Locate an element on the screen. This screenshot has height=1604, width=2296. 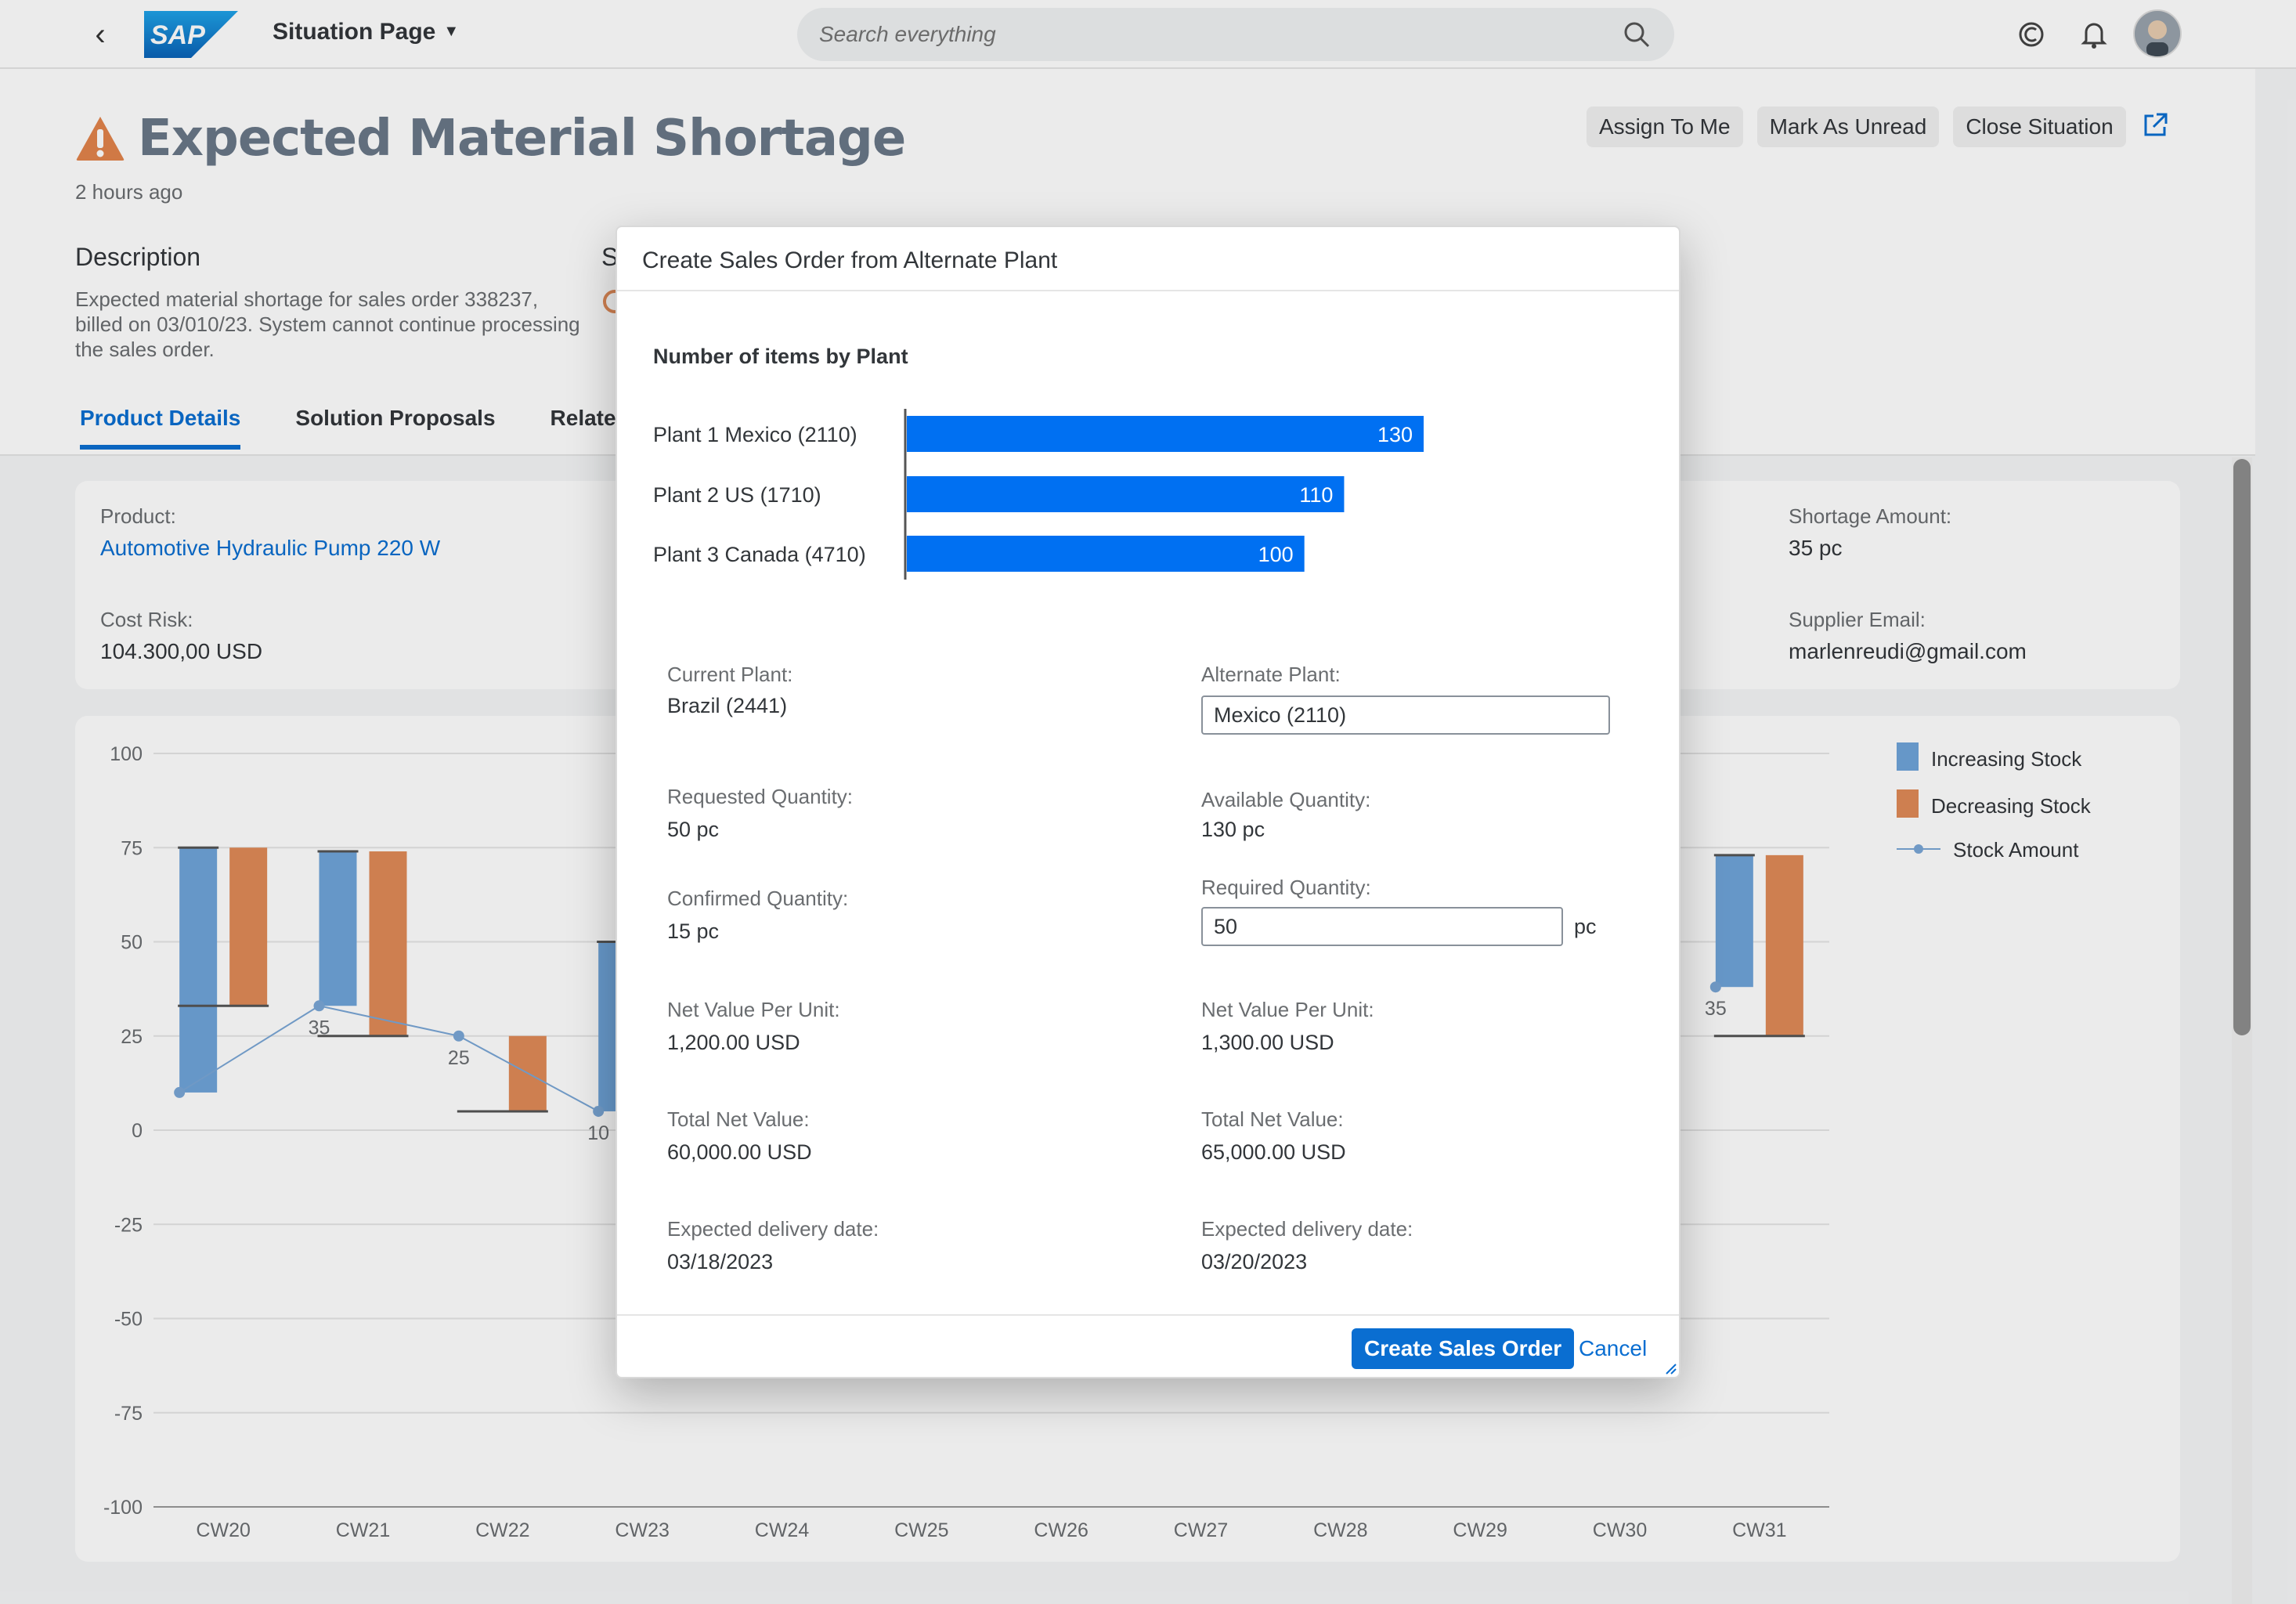
legend-label: Decreasing Stock is located at coordinates (2011, 806).